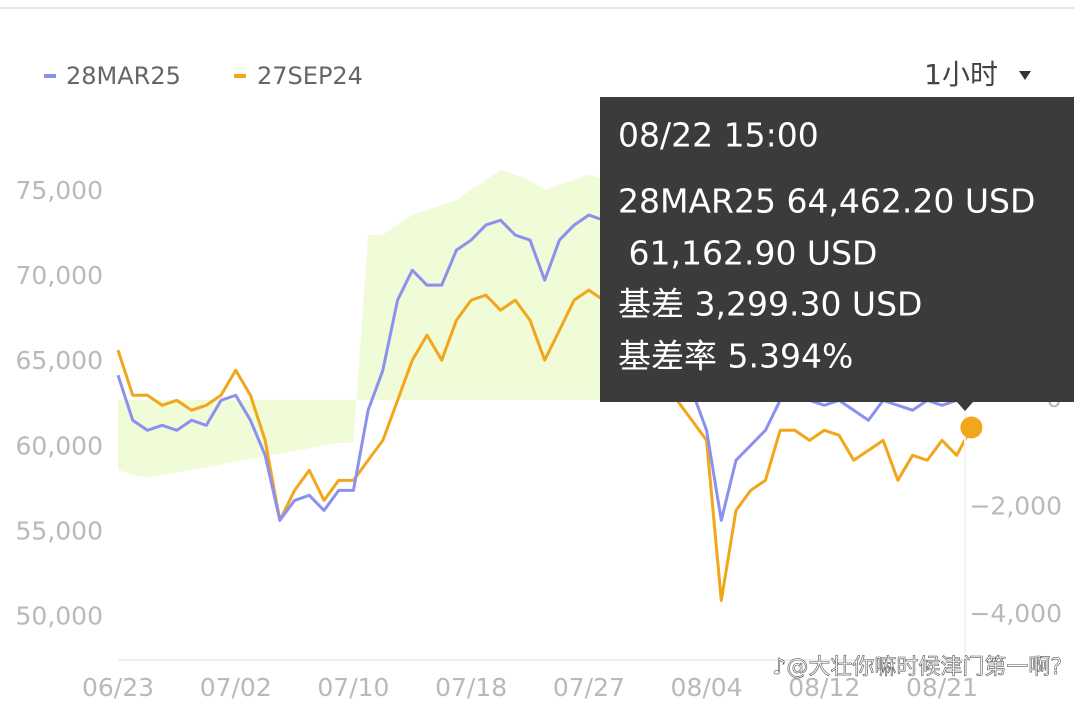 This screenshot has height=714, width=1074. What do you see at coordinates (59, 530) in the screenshot?
I see `y-tick-label: 55,000` at bounding box center [59, 530].